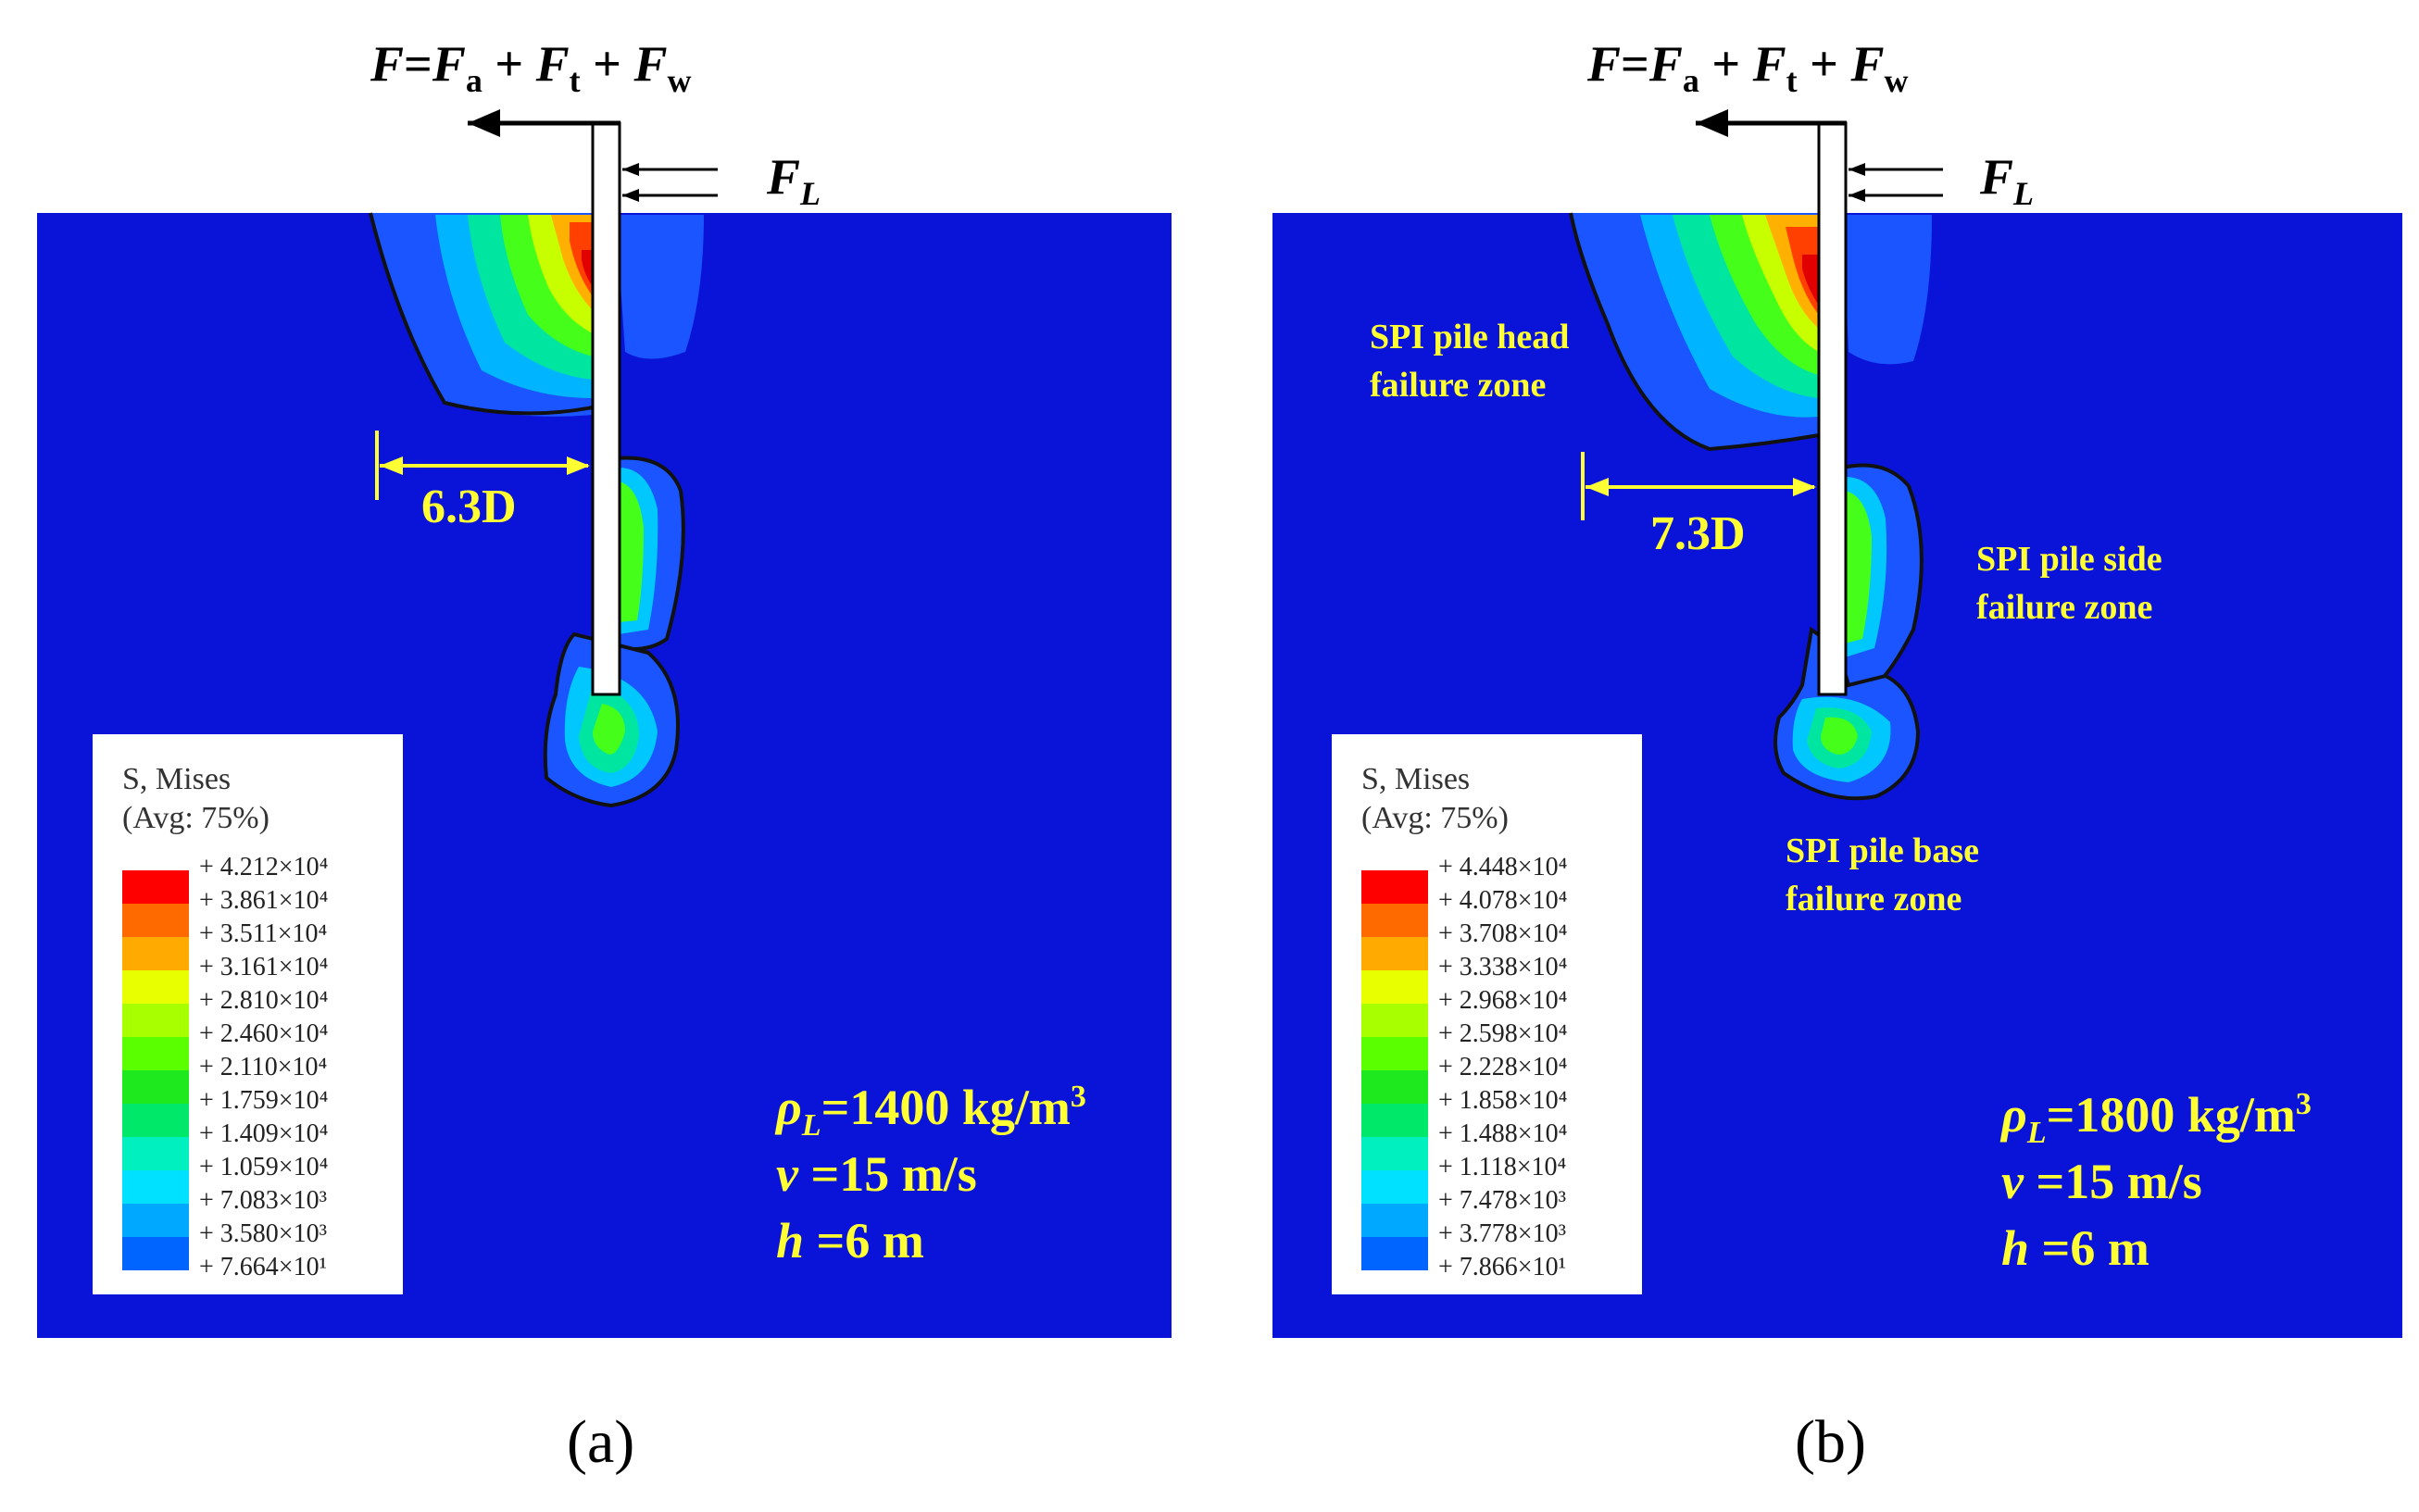  Describe the element at coordinates (1503, 1134) in the screenshot. I see `legend-value: + 1.488×10⁴` at that location.